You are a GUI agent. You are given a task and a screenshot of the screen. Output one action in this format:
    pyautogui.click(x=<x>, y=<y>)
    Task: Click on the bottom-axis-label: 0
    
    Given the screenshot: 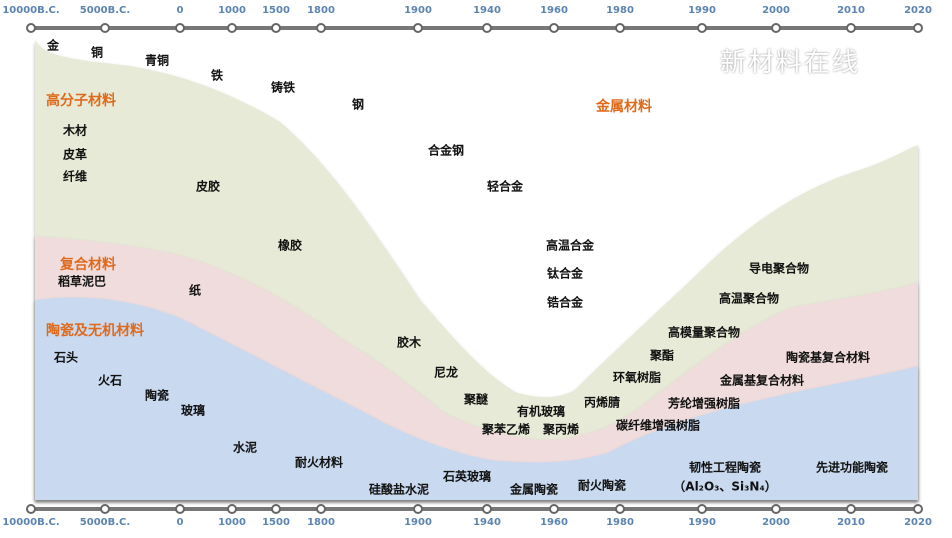 What is the action you would take?
    pyautogui.click(x=180, y=522)
    